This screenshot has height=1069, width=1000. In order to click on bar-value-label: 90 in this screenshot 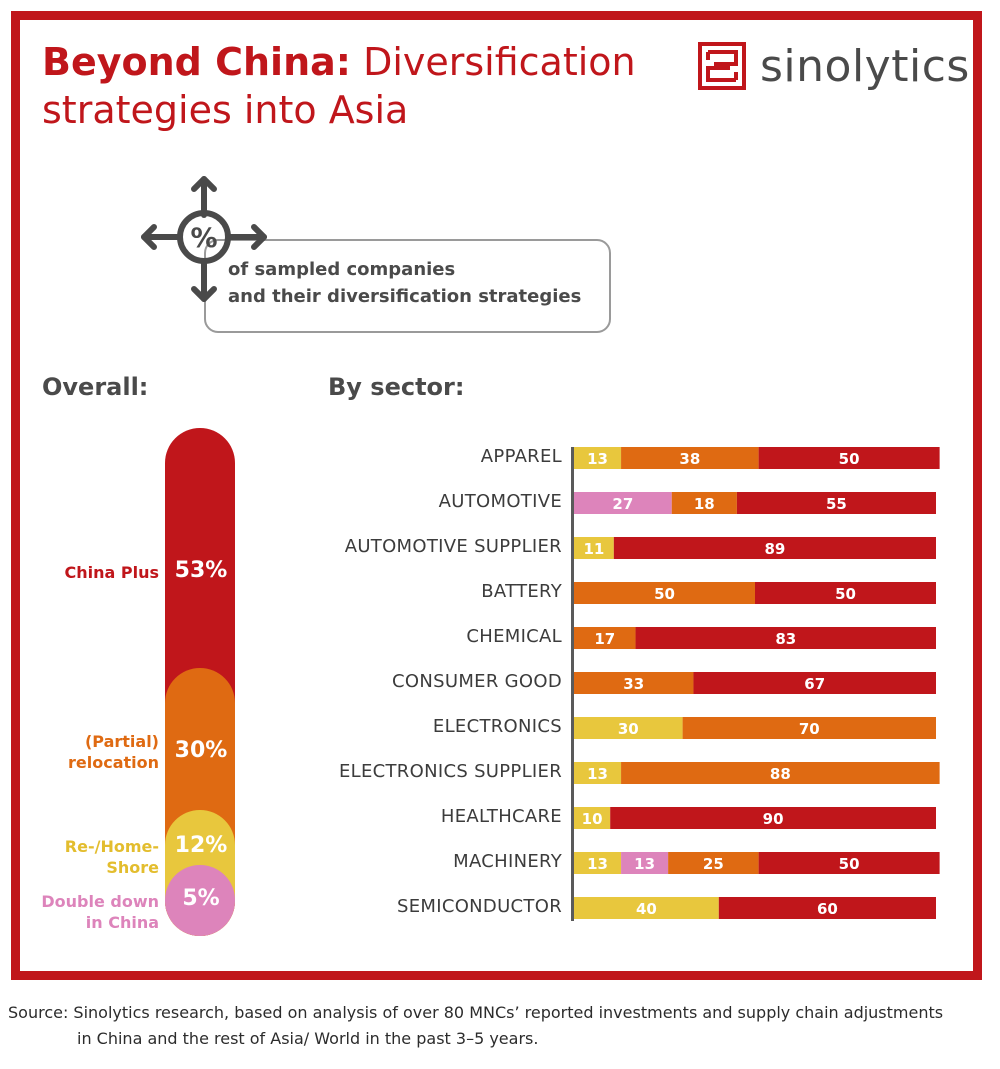, I will do `click(773, 819)`.